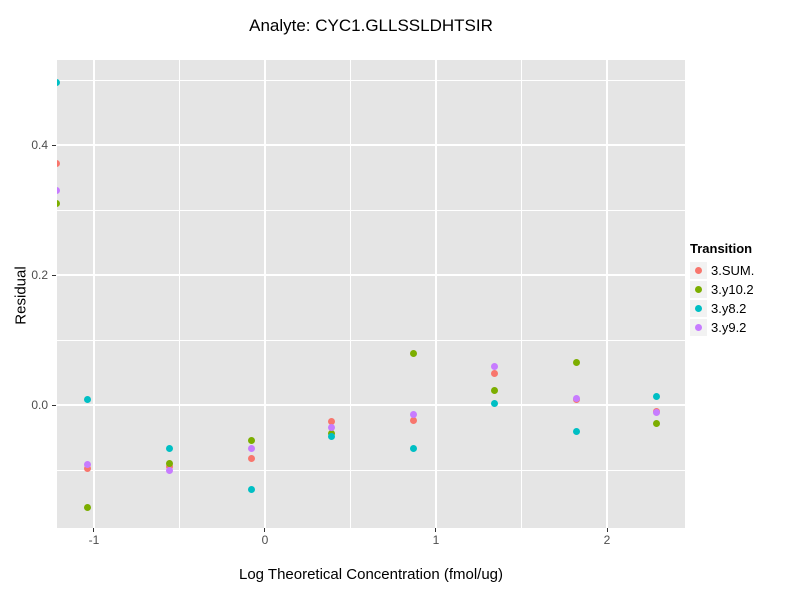 This screenshot has width=800, height=600. Describe the element at coordinates (39, 405) in the screenshot. I see `y-tick-label: 0.0` at that location.